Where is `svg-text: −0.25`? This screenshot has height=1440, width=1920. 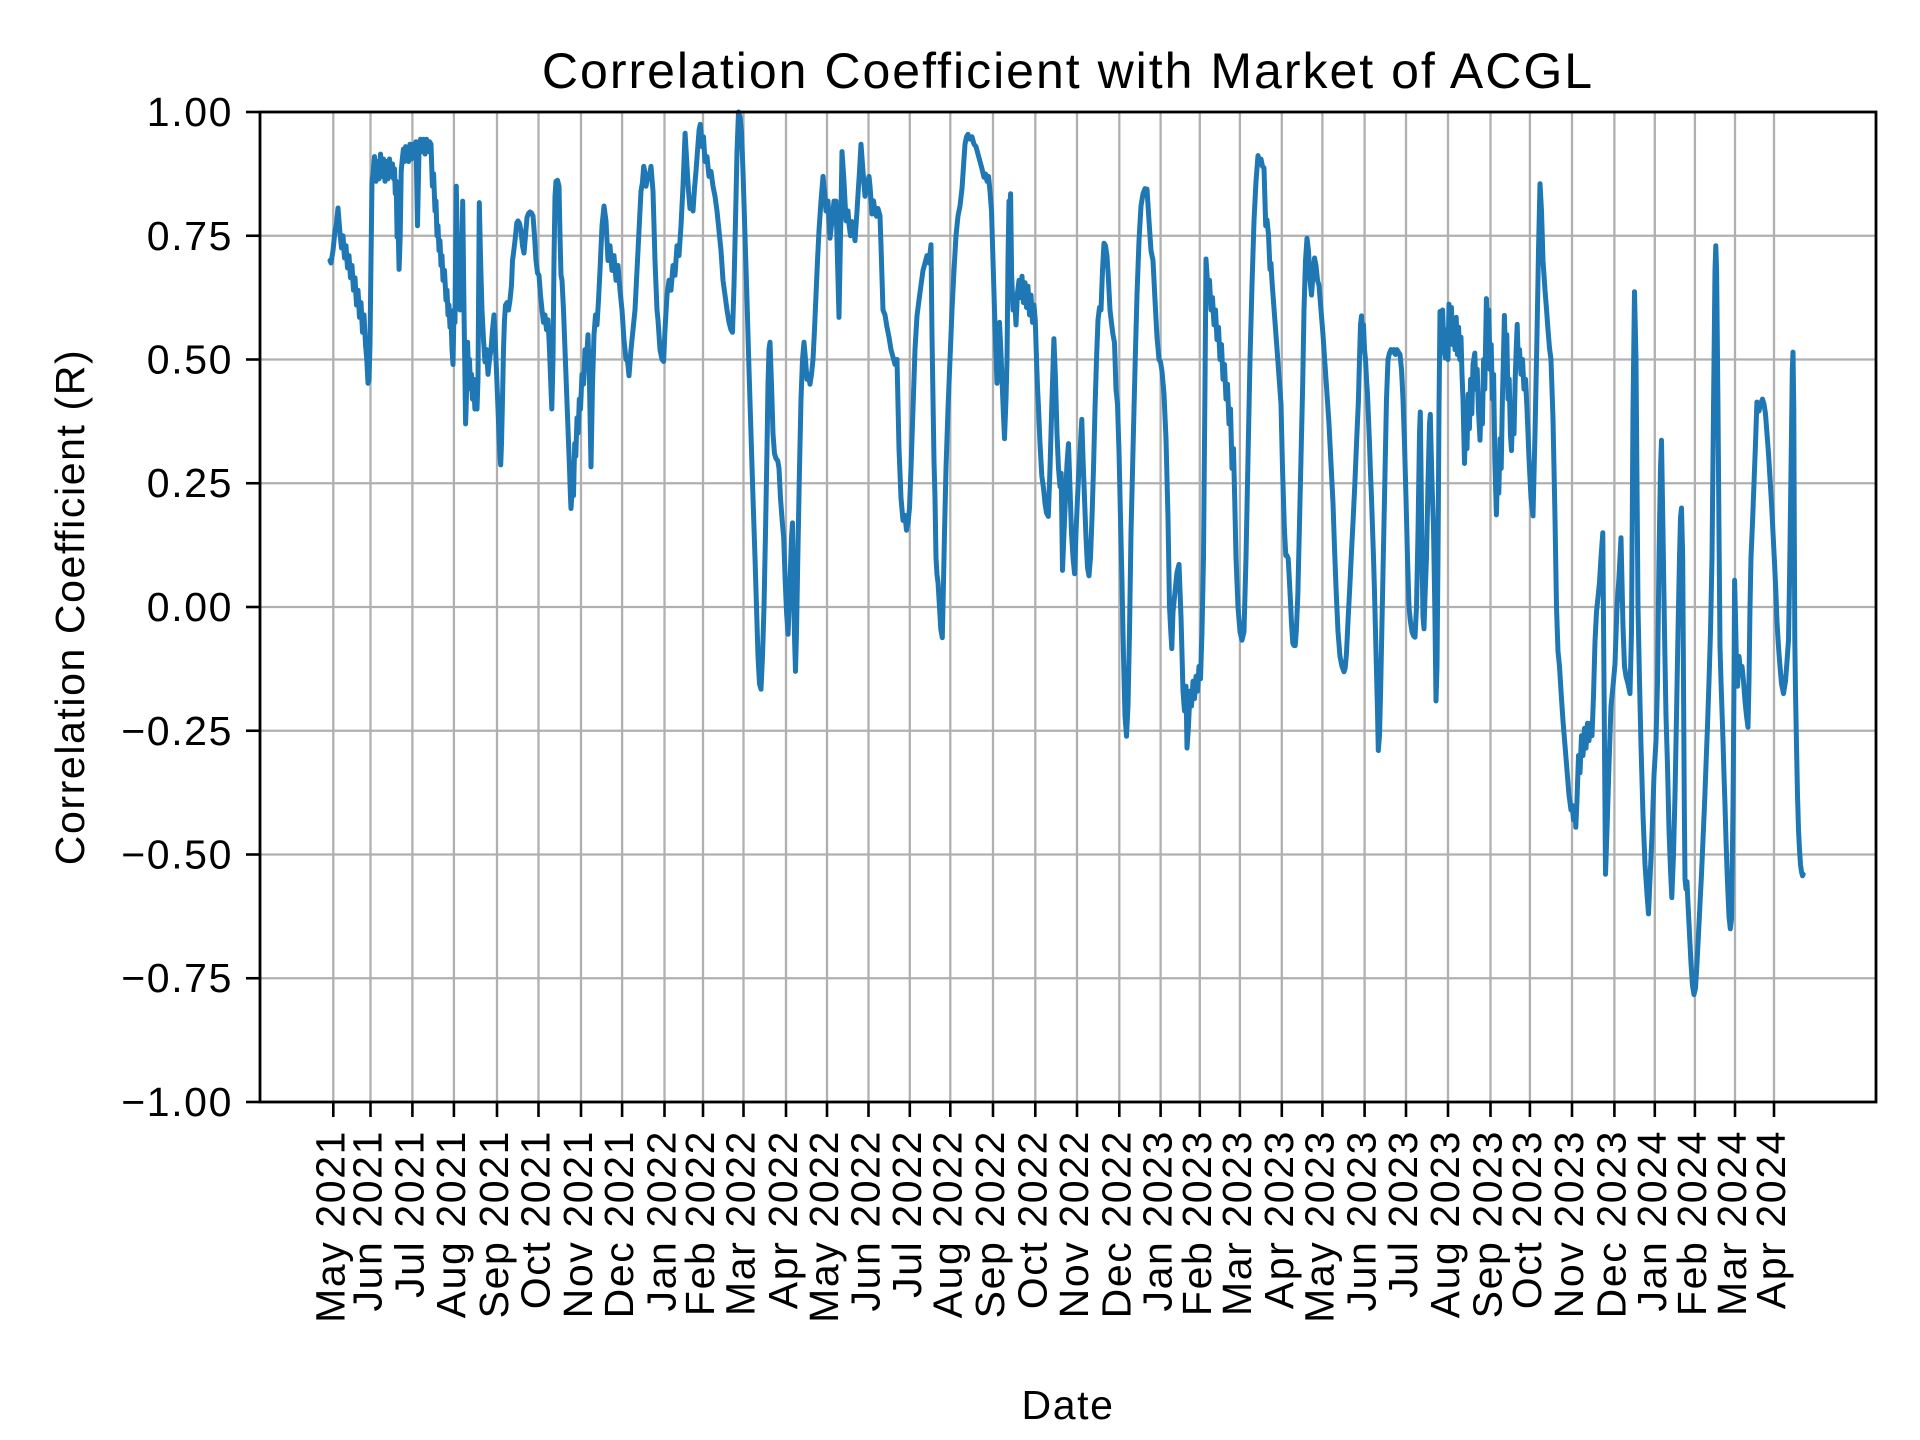 svg-text: −0.25 is located at coordinates (177, 731).